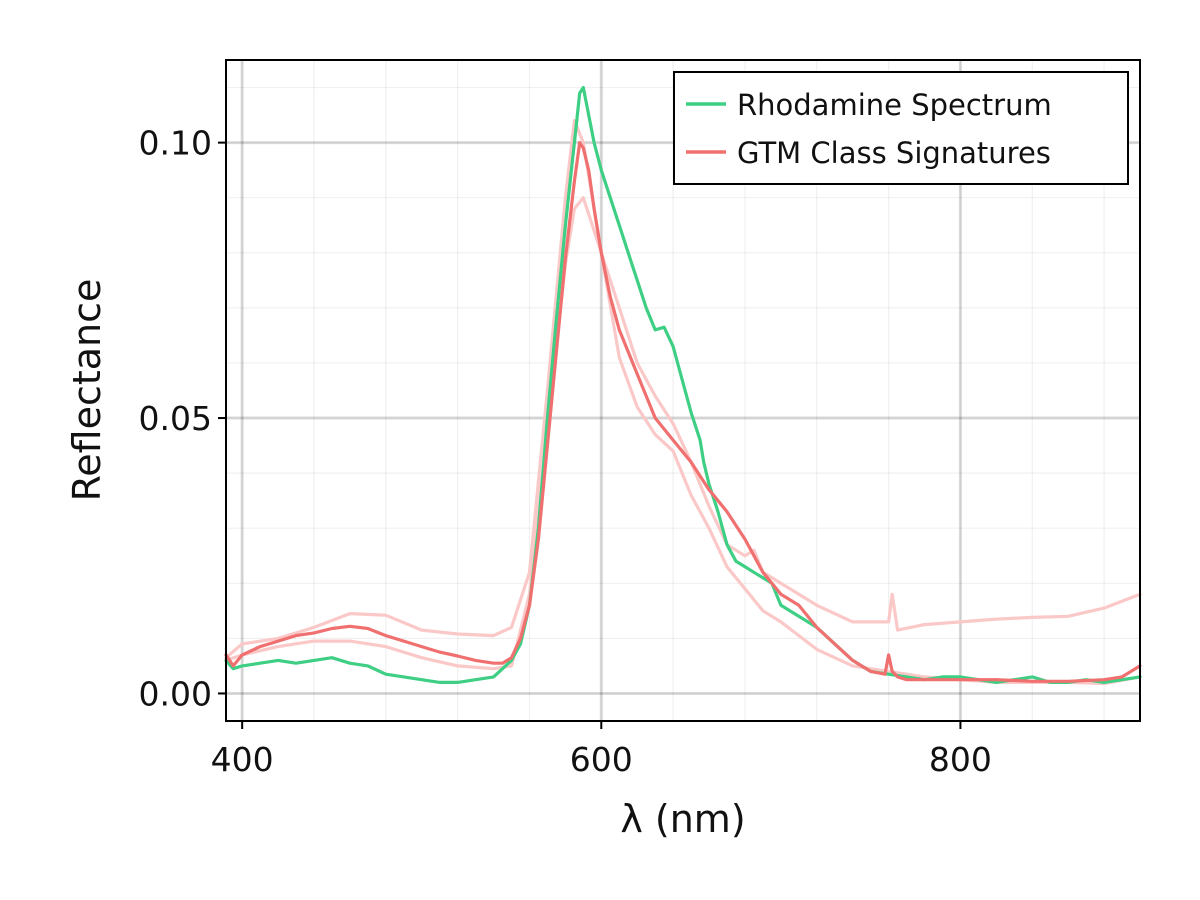  What do you see at coordinates (175, 693) in the screenshot?
I see `y-tick-label: 0.00` at bounding box center [175, 693].